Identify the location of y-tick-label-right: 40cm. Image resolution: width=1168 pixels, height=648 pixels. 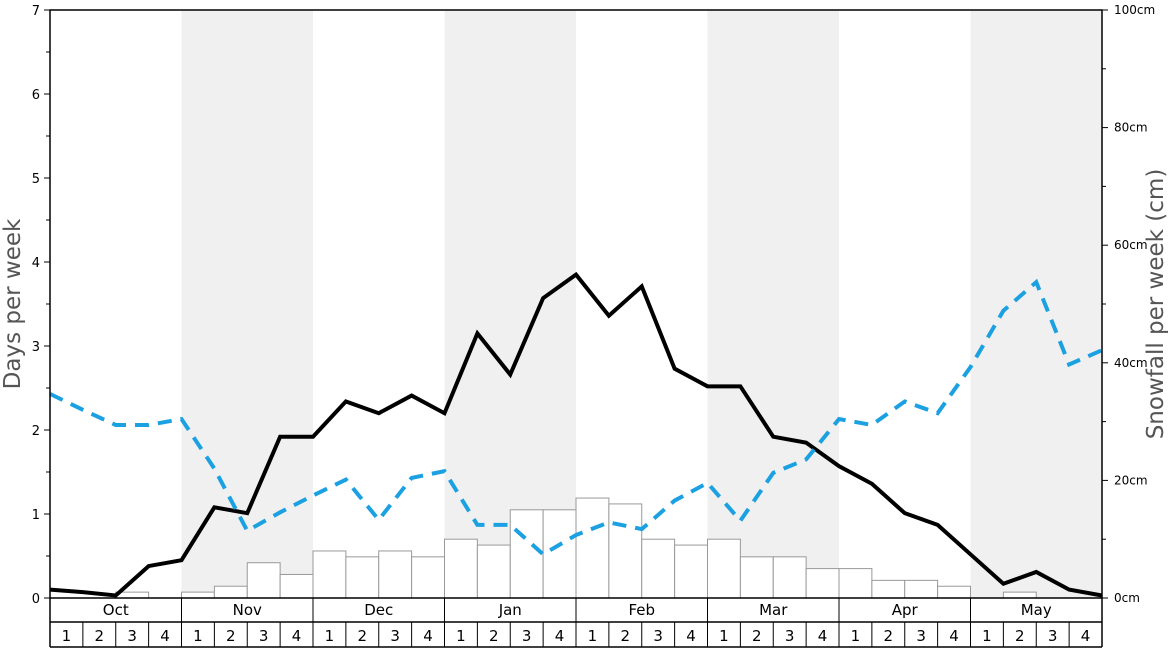
(1131, 363).